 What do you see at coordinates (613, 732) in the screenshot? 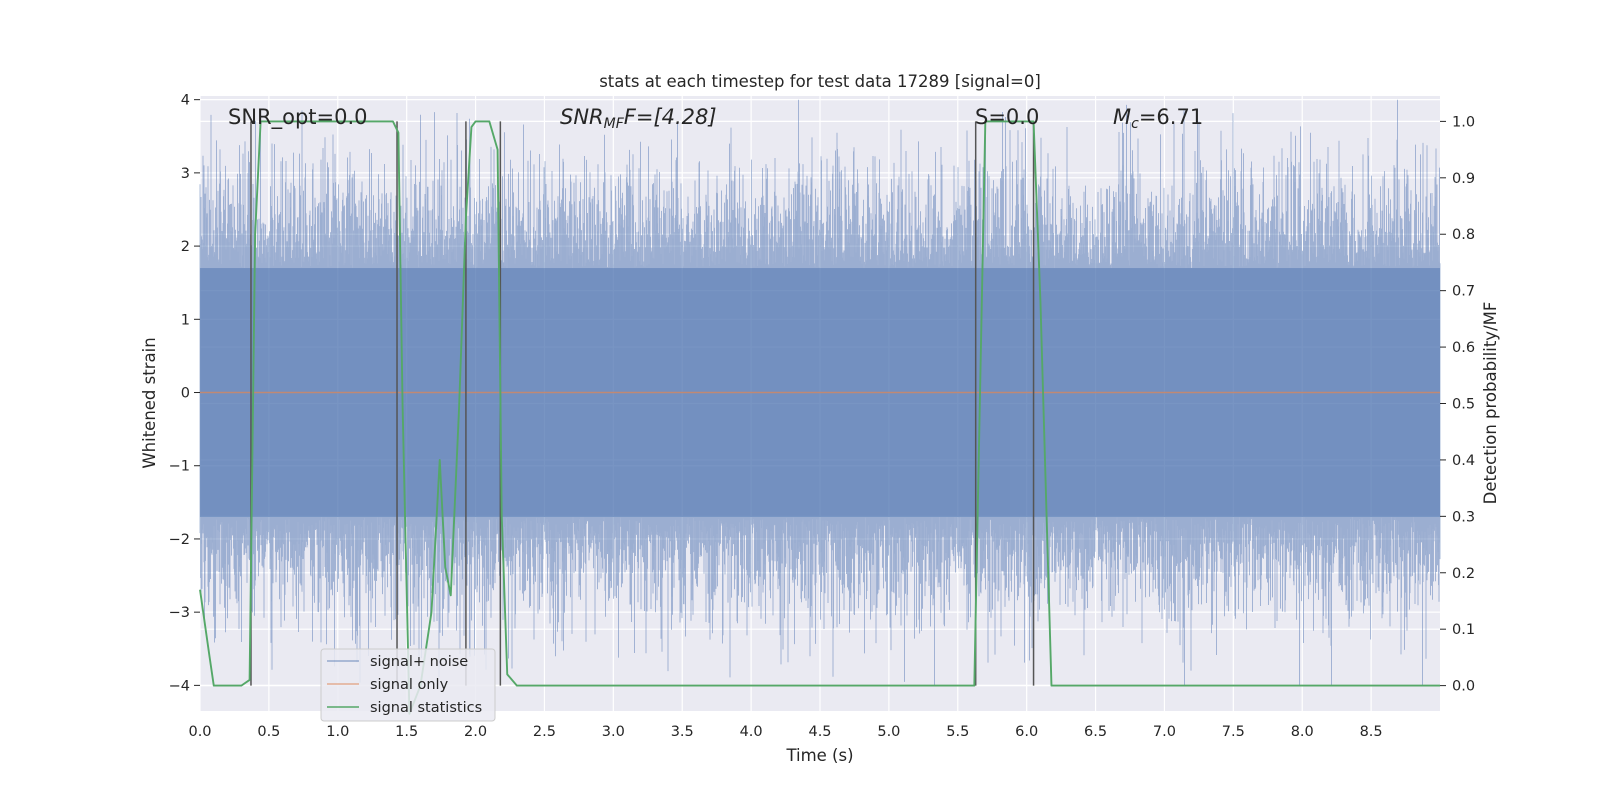
I see `x-tick-label: 3.0` at bounding box center [613, 732].